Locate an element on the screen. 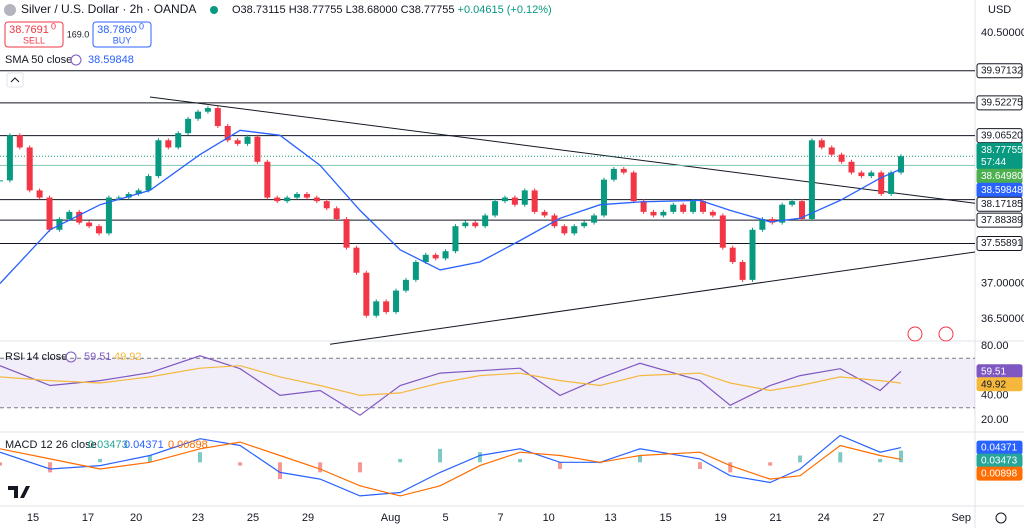 The image size is (1024, 528). buy-button is located at coordinates (122, 34).